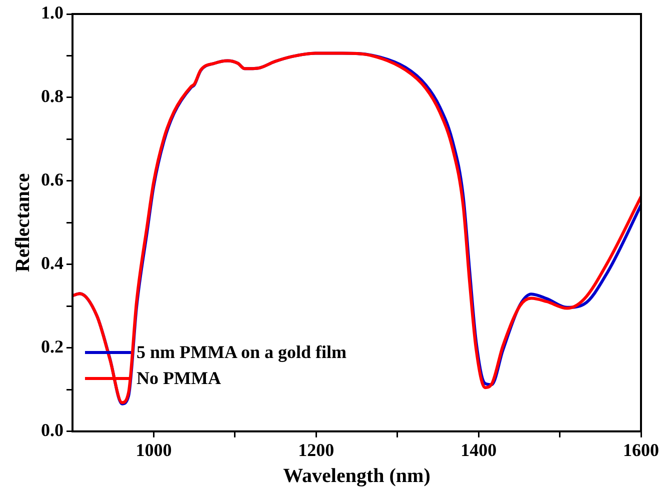 Image resolution: width=667 pixels, height=497 pixels. What do you see at coordinates (154, 450) in the screenshot?
I see `x-tick-label: 1000` at bounding box center [154, 450].